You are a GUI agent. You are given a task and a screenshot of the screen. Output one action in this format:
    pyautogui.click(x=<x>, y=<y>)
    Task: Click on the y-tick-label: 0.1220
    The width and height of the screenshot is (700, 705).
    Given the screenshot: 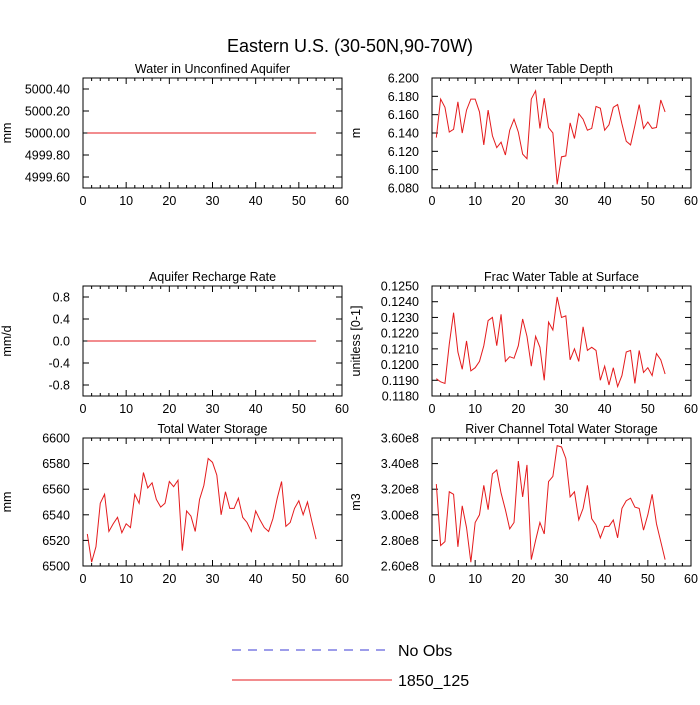 What is the action you would take?
    pyautogui.click(x=400, y=334)
    